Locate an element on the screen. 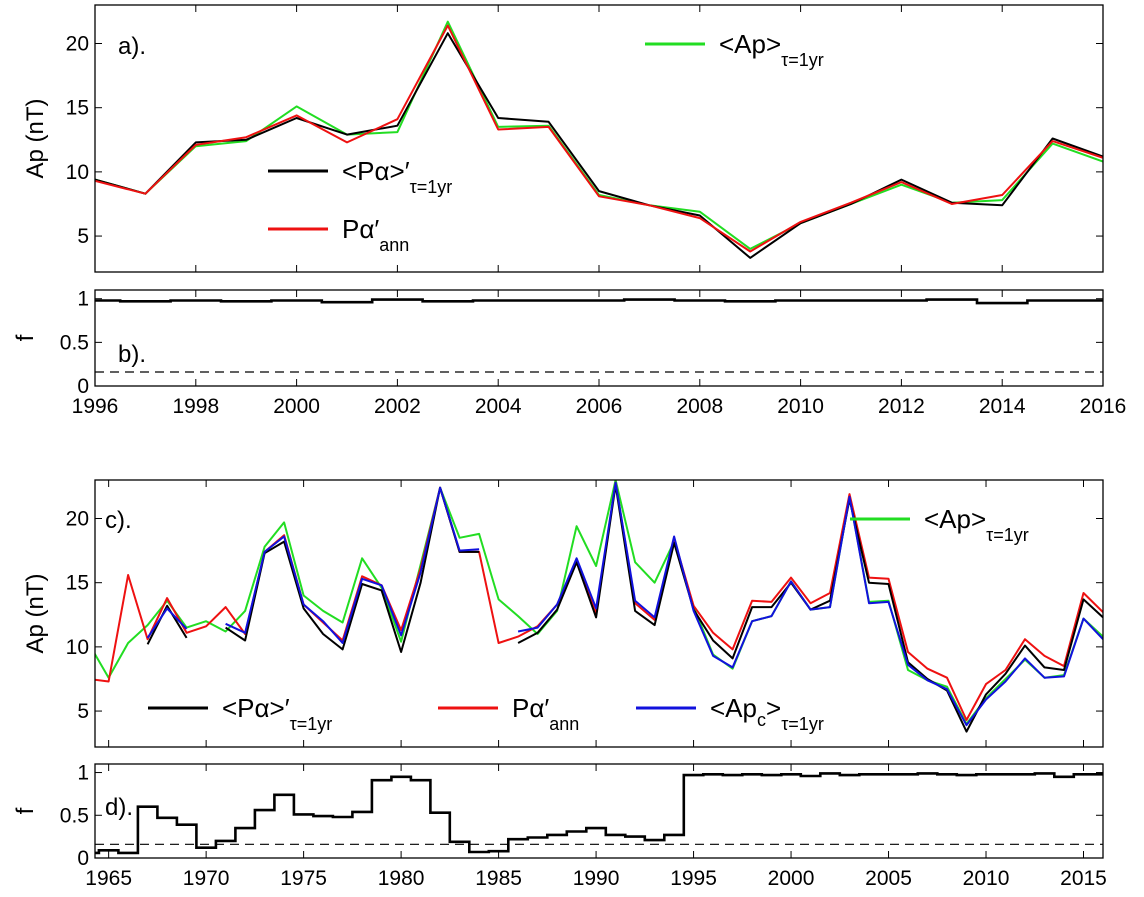 The image size is (1144, 897). legend-label-Apc: <Apc>τ=1yr is located at coordinates (767, 713).